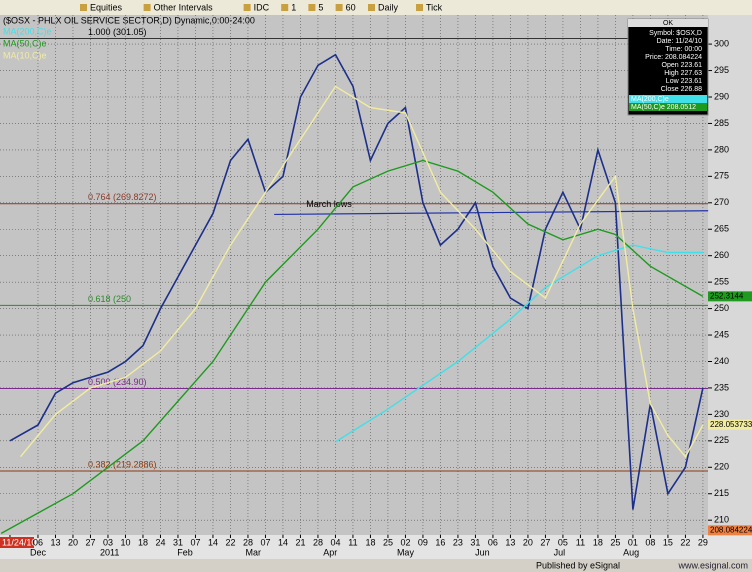 The height and width of the screenshot is (572, 752). What do you see at coordinates (329, 204) in the screenshot?
I see `trendline-label: March lows` at bounding box center [329, 204].